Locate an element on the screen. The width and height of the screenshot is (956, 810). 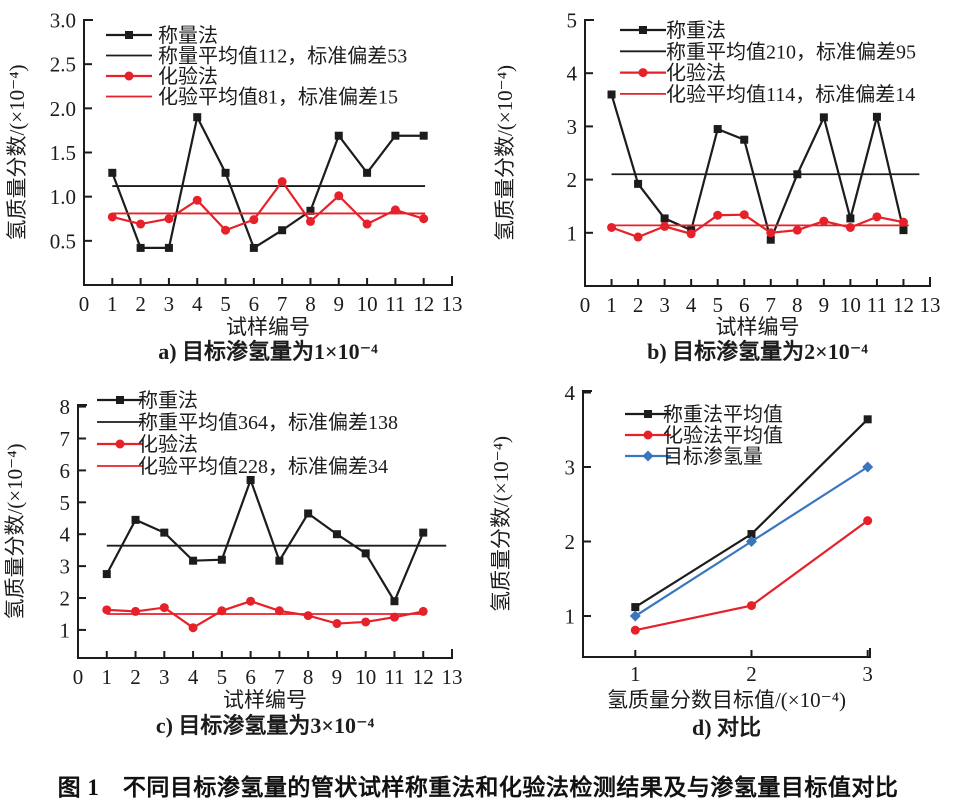
x-axis-tick-label: 9 is located at coordinates (337, 677).